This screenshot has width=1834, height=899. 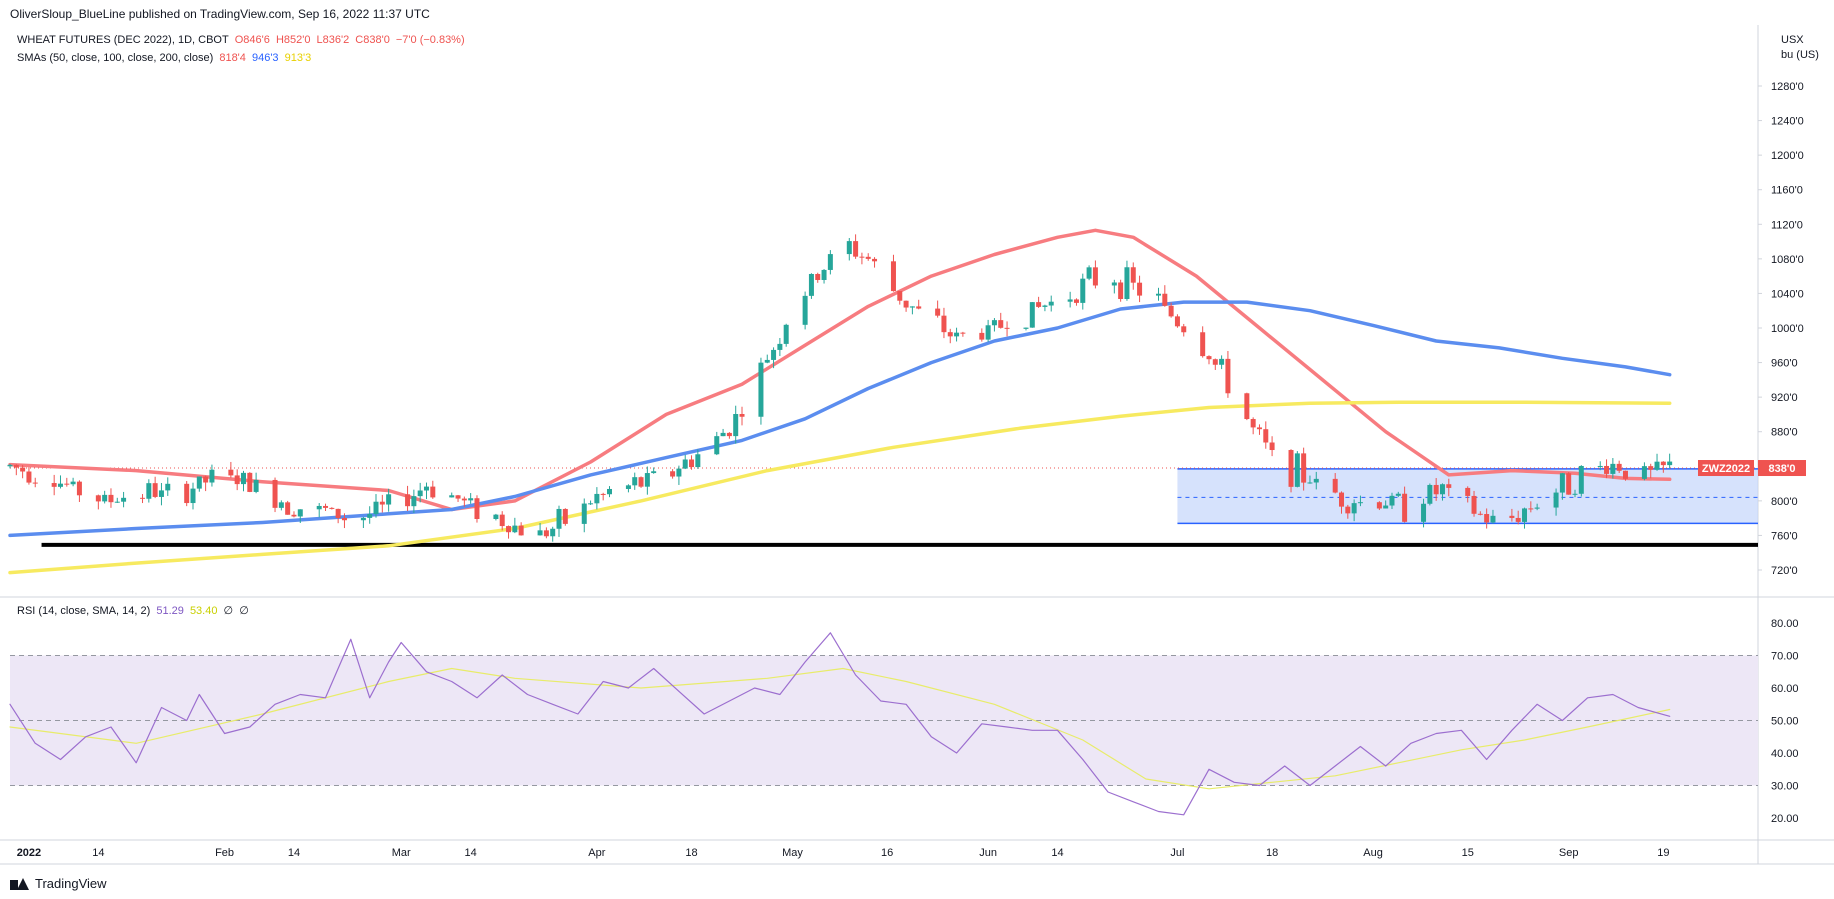 What do you see at coordinates (84, 611) in the screenshot?
I see `rsi-title: RSI (14, close, SMA, 14, 2)` at bounding box center [84, 611].